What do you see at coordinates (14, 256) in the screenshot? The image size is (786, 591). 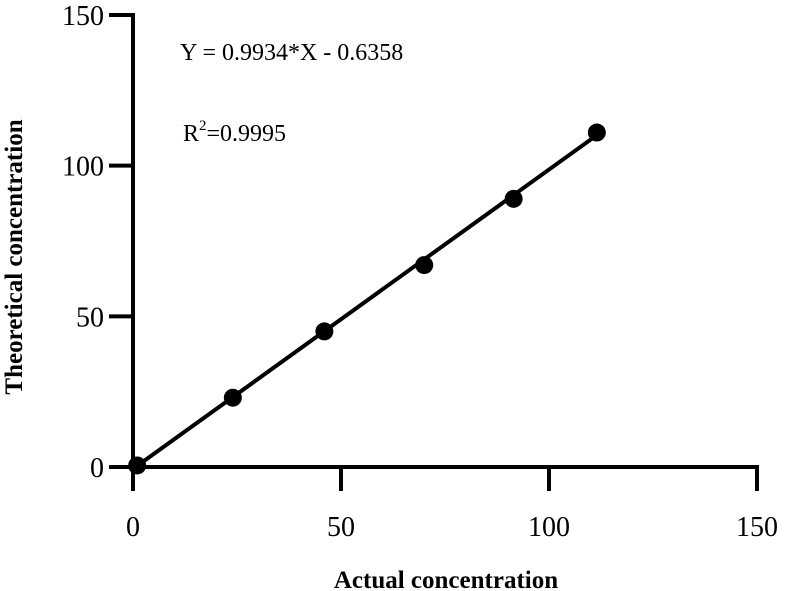 I see `y-axis-title: Theoretical concentration` at bounding box center [14, 256].